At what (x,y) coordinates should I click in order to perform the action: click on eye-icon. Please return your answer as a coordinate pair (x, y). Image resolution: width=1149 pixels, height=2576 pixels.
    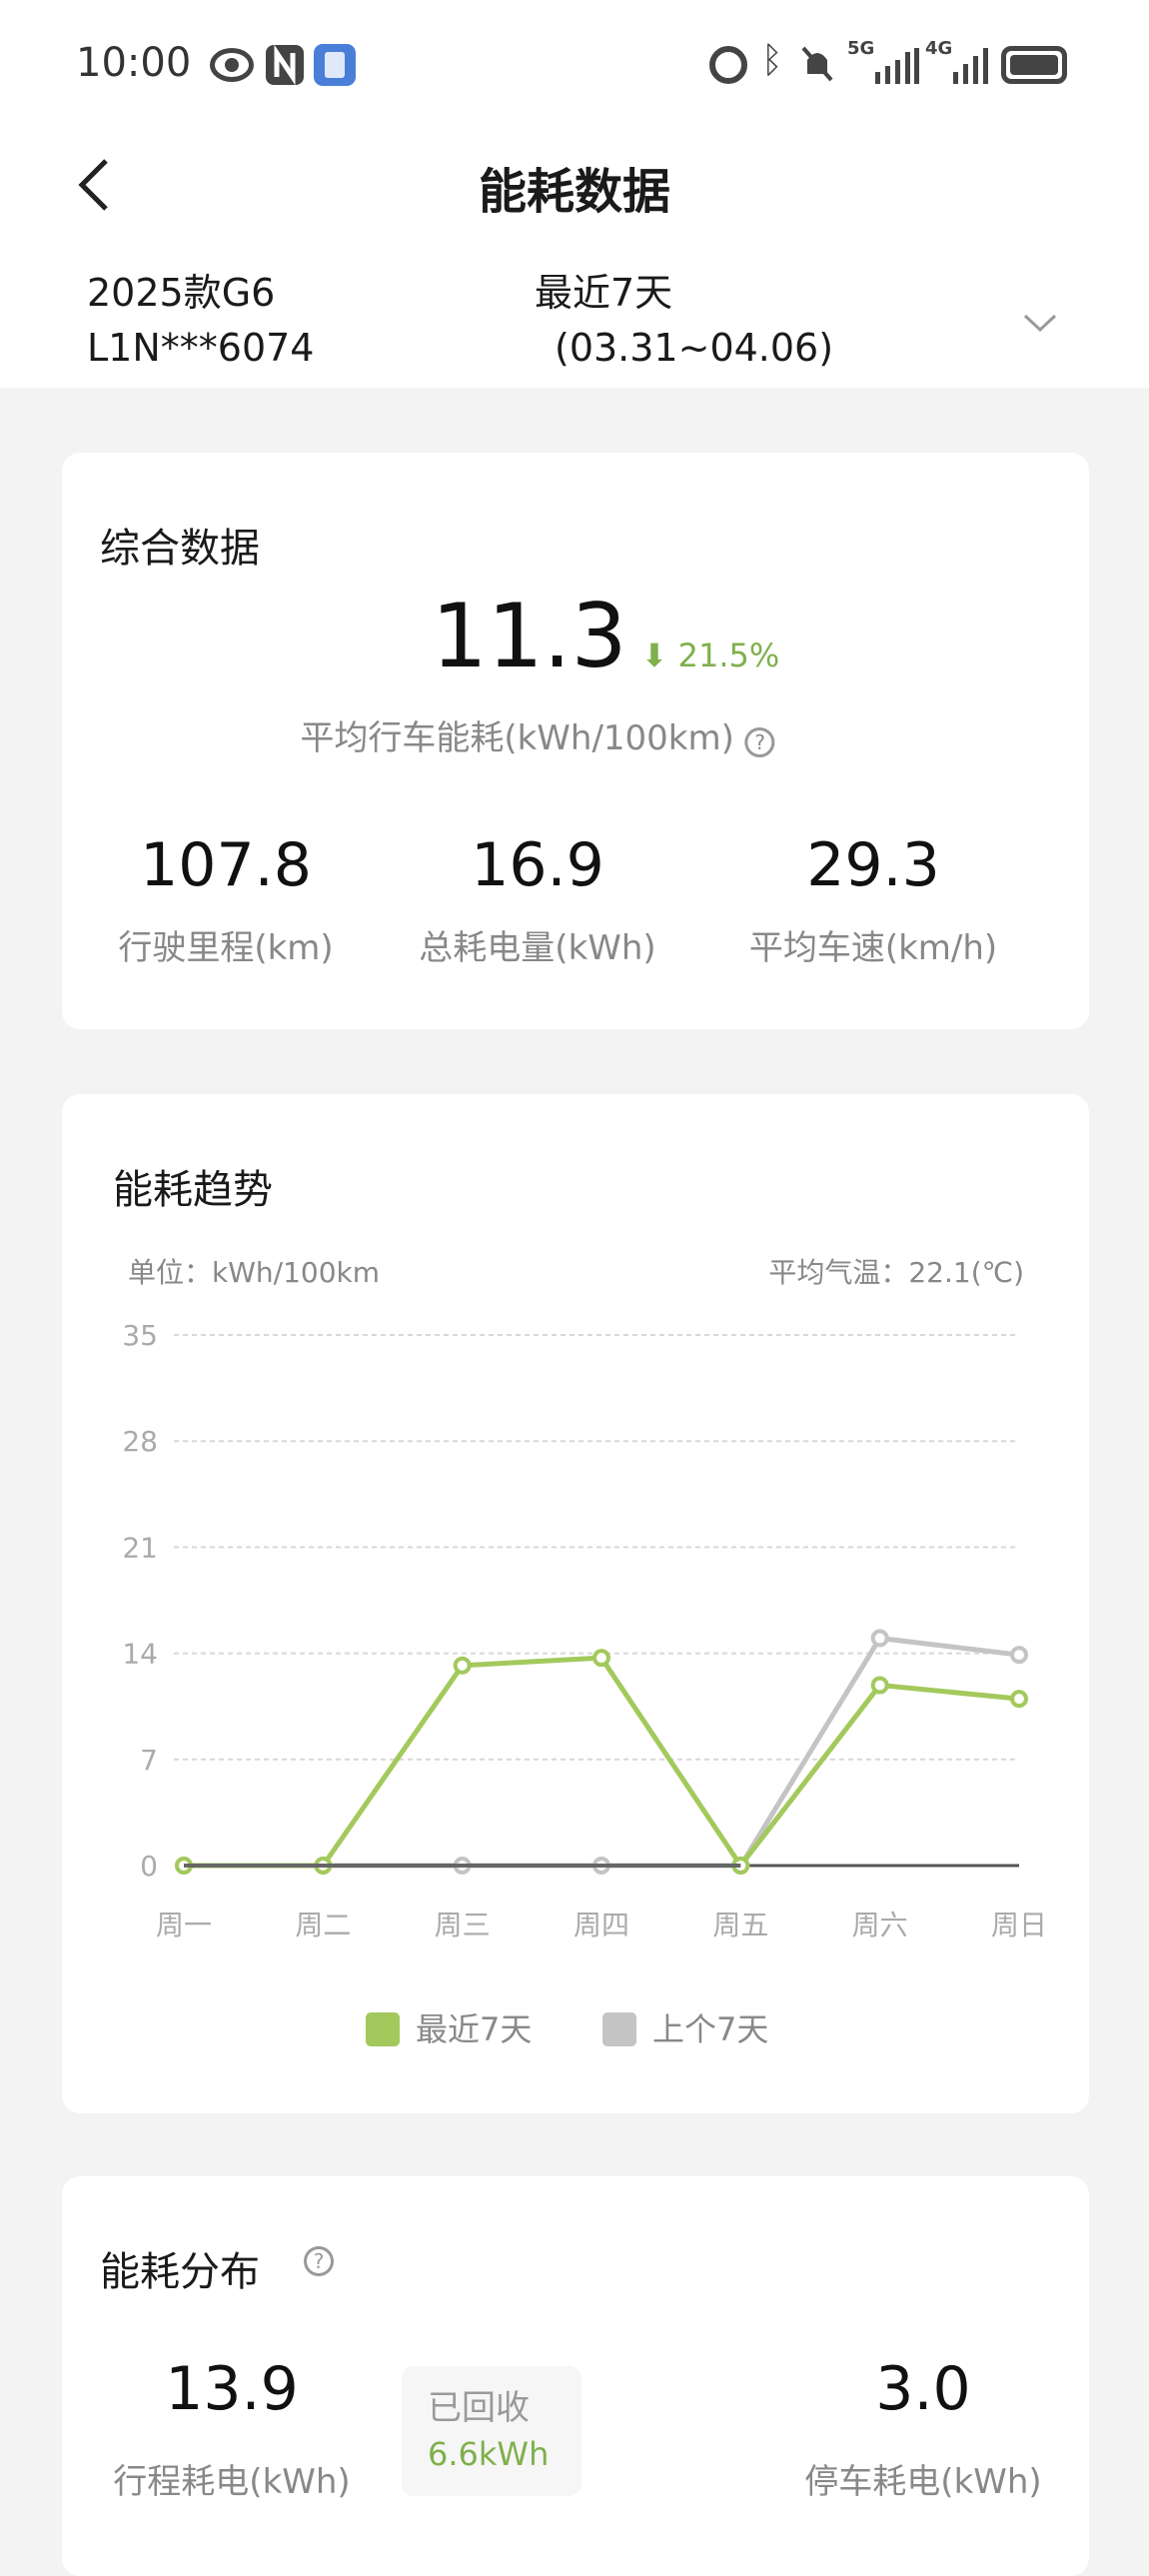
    Looking at the image, I should click on (232, 65).